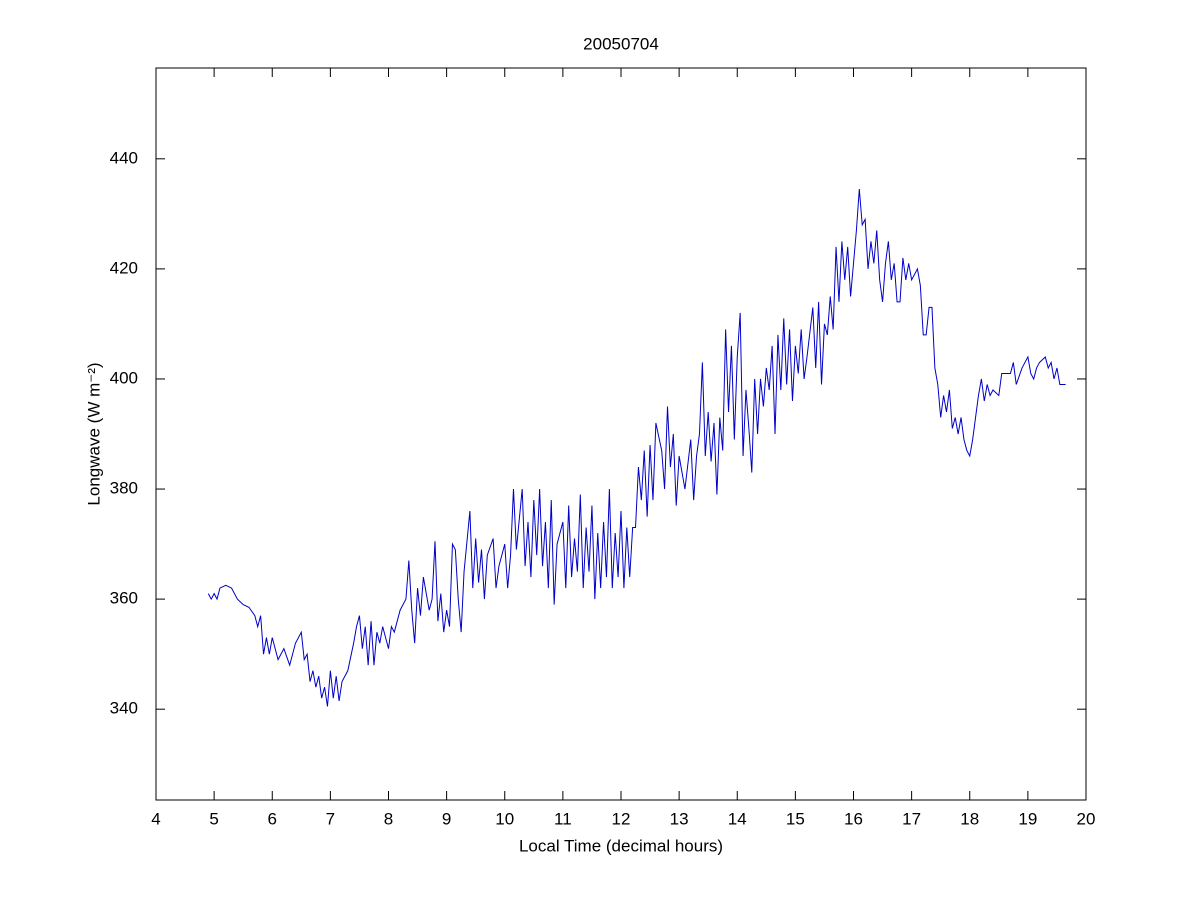  Describe the element at coordinates (124, 157) in the screenshot. I see `y-tick-label: 440` at that location.